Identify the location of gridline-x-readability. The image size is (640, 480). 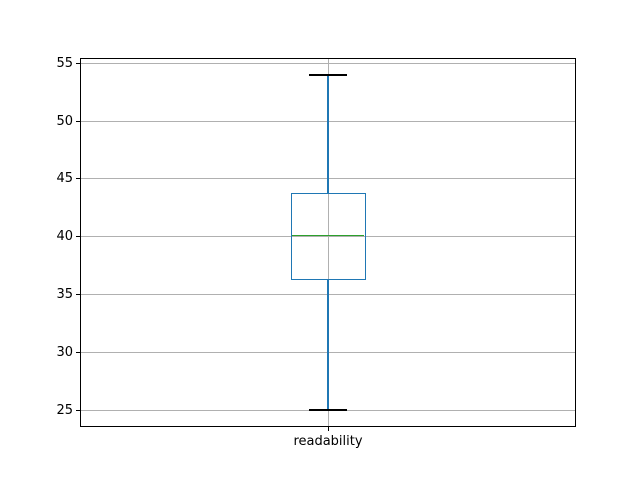
(328, 242).